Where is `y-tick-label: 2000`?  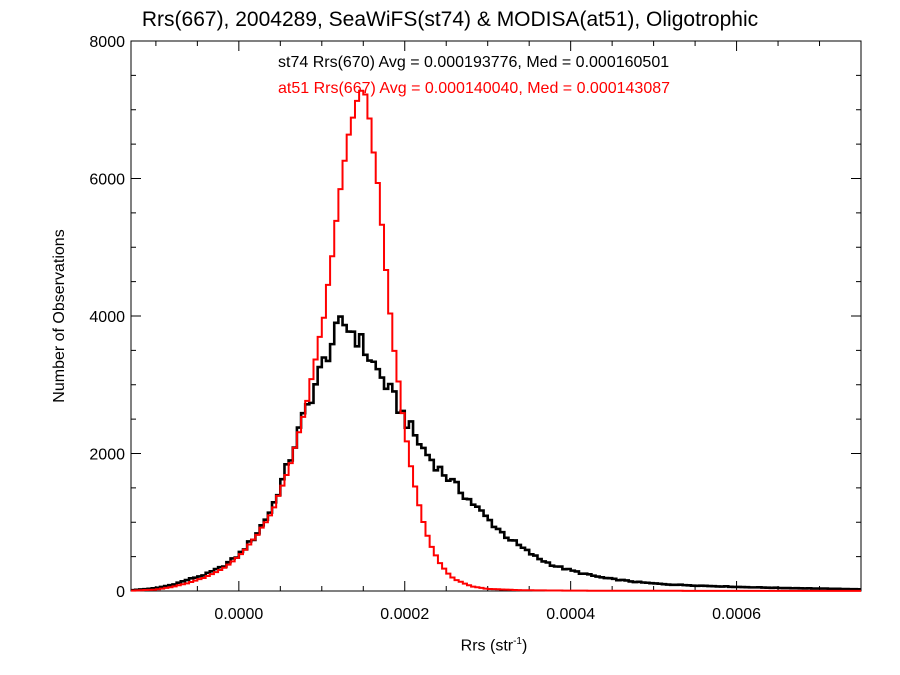 y-tick-label: 2000 is located at coordinates (107, 455).